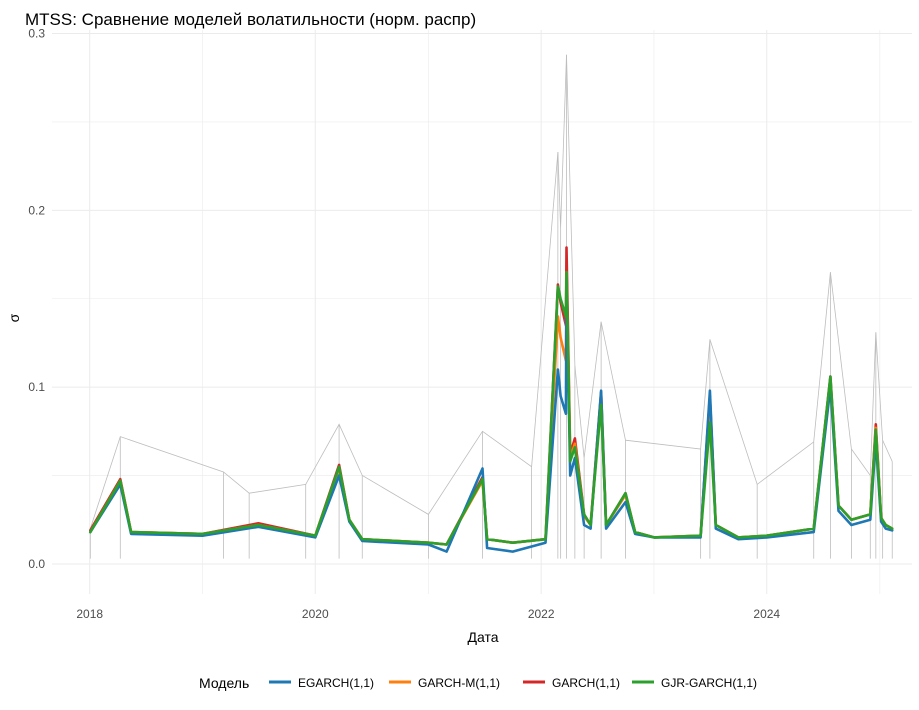 This screenshot has height=710, width=919. What do you see at coordinates (36, 210) in the screenshot?
I see `y-tick-label: 0.2` at bounding box center [36, 210].